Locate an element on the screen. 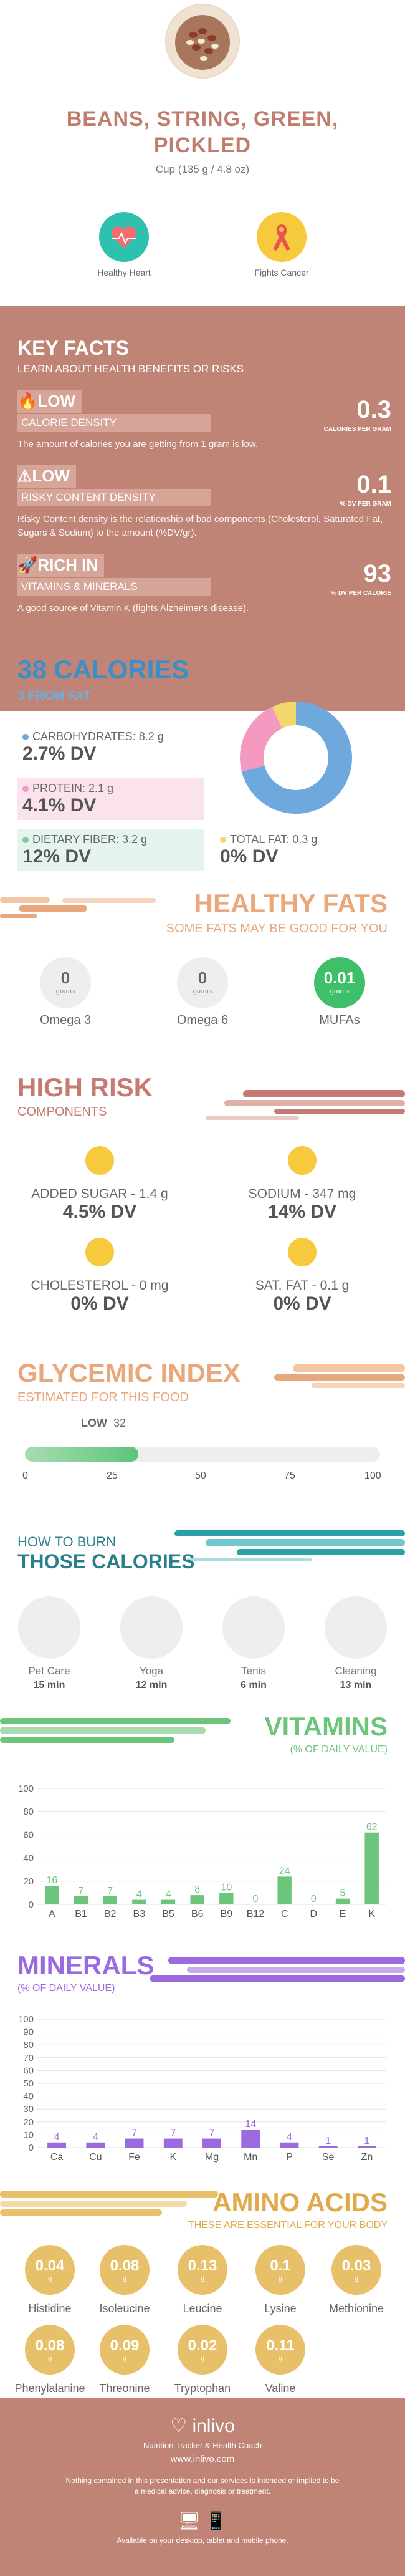 The width and height of the screenshot is (405, 2576). omega3-ball: 0 grams is located at coordinates (65, 982).